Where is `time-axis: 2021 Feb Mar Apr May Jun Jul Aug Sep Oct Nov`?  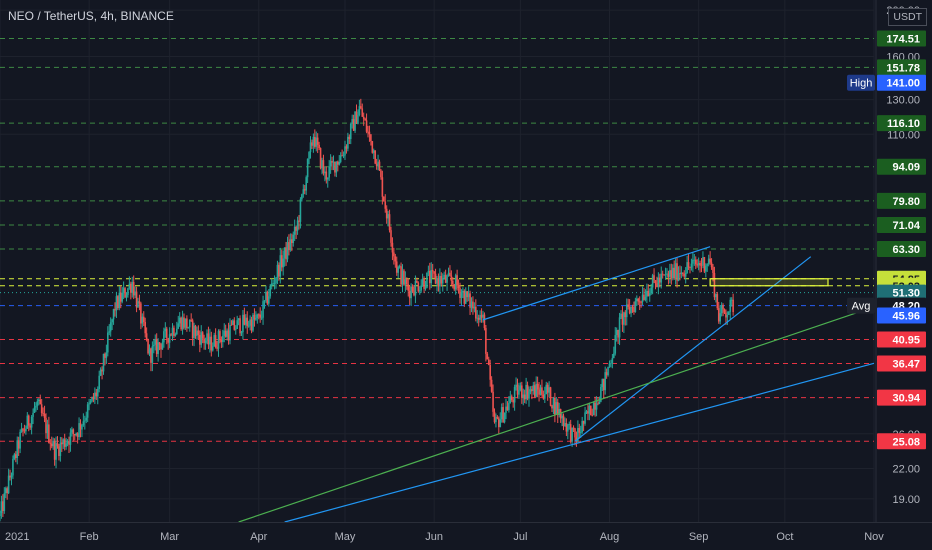
time-axis: 2021 Feb Mar Apr May Jun Jul Aug Sep Oct Nov is located at coordinates (466, 536).